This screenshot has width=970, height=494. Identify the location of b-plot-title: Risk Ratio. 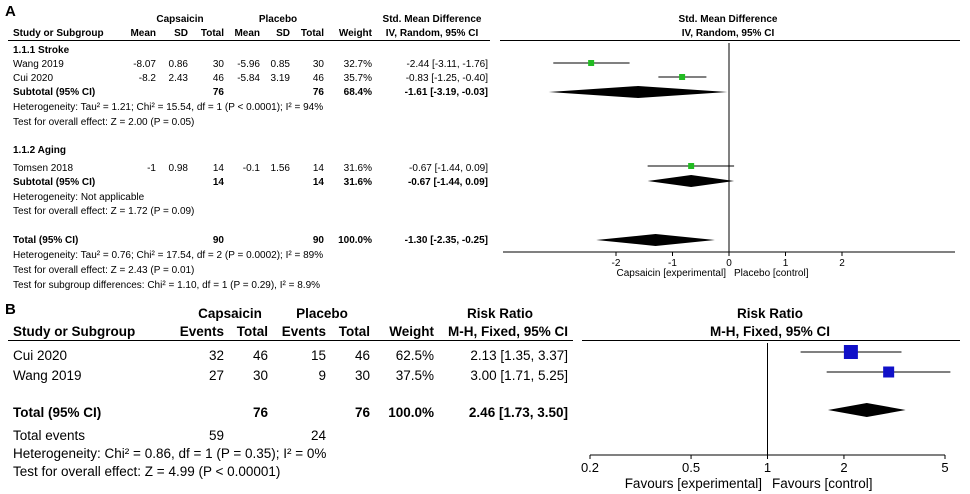
(770, 313).